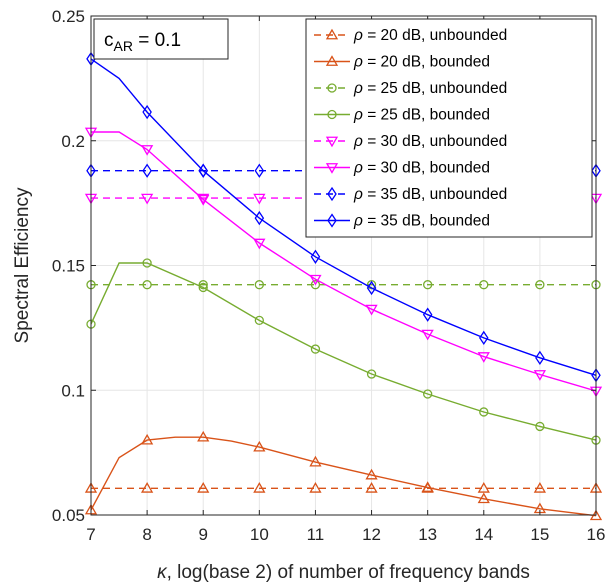 This screenshot has height=587, width=606. What do you see at coordinates (68, 266) in the screenshot?
I see `y-tick-label: 0.15` at bounding box center [68, 266].